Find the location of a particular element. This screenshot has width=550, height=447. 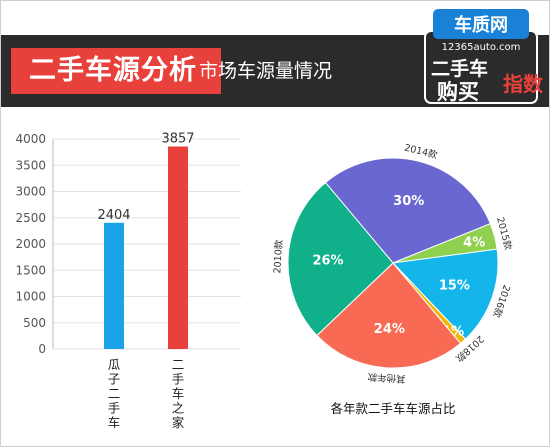

logo-site: 12365auto.com is located at coordinates (481, 47).